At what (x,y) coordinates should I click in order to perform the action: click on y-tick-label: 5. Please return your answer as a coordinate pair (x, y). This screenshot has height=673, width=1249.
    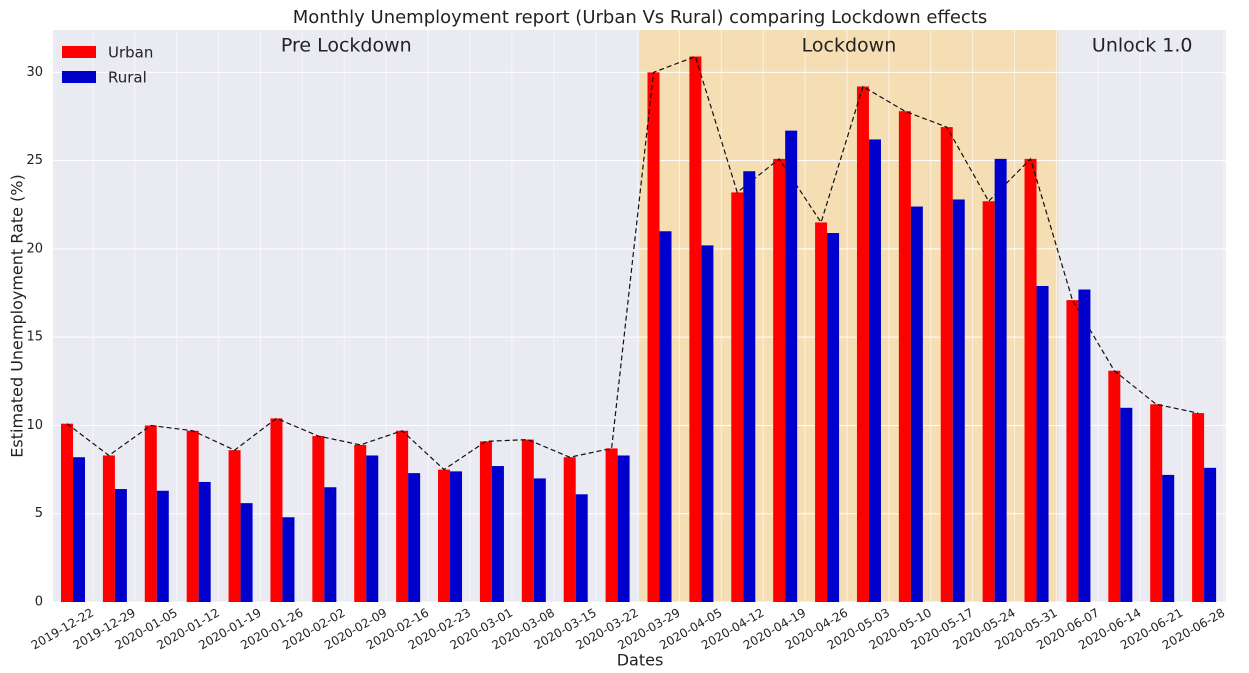
    Looking at the image, I should click on (39, 513).